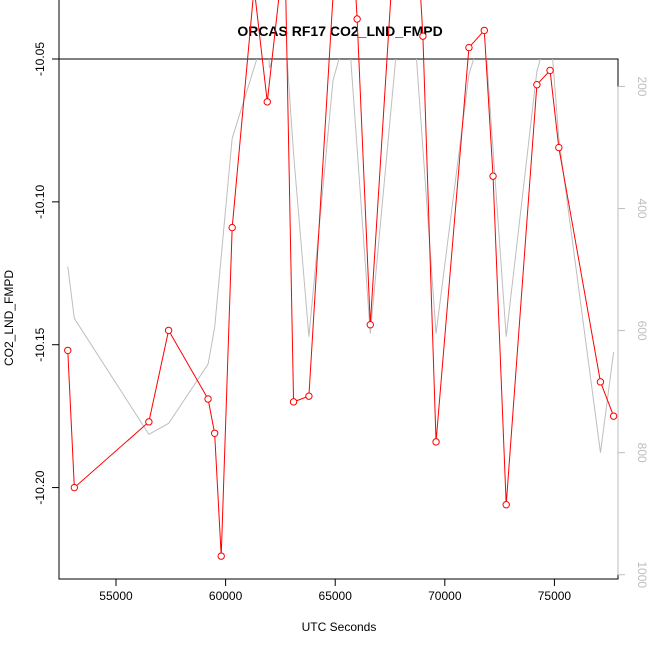 The image size is (650, 650). I want to click on y-tick-label: -10.05, so click(40, 59).